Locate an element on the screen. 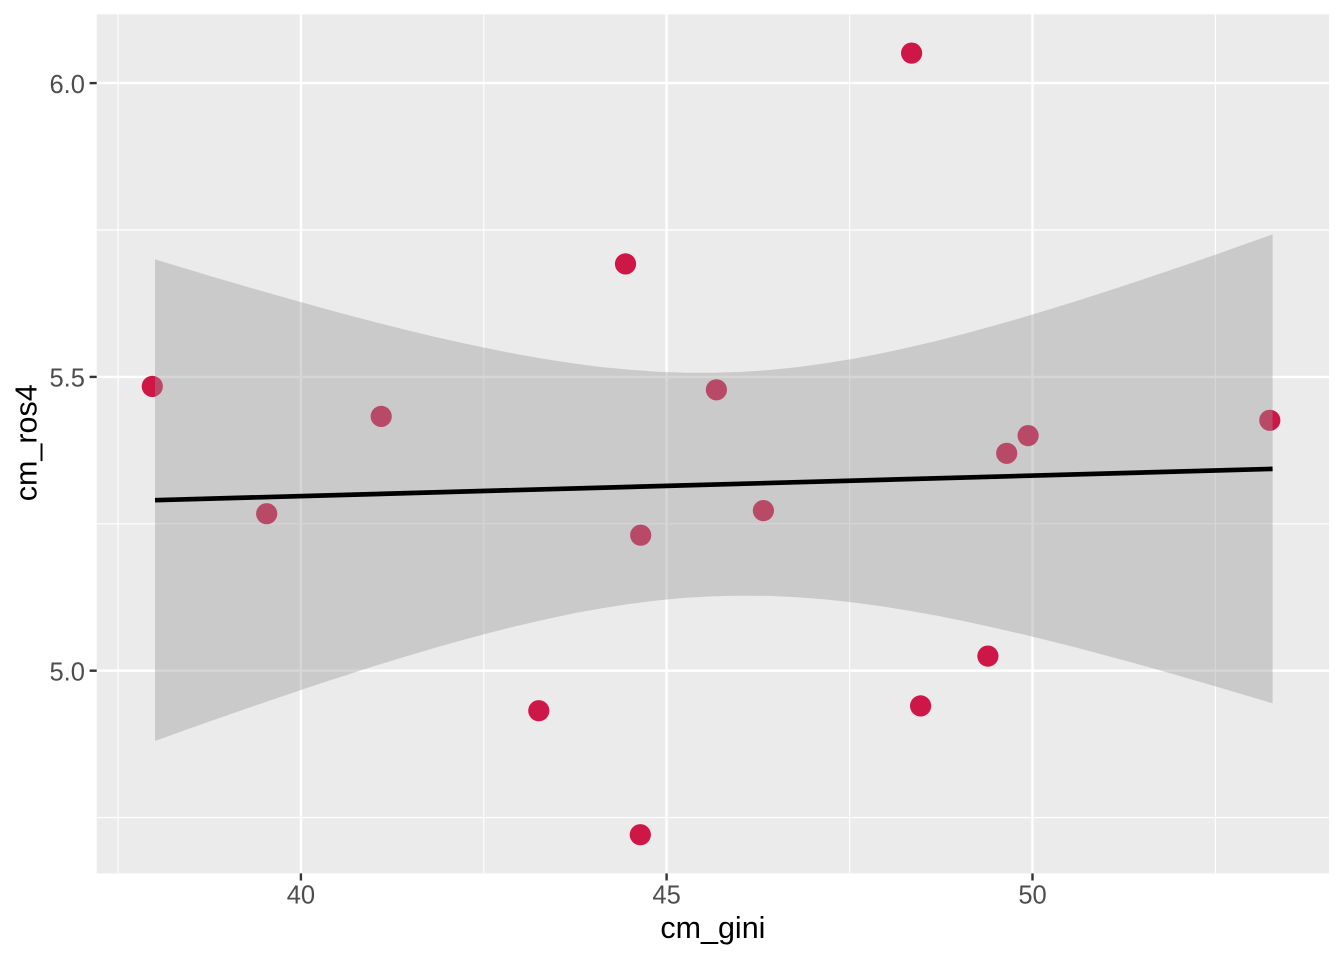  svg-text: 40 is located at coordinates (301, 896).